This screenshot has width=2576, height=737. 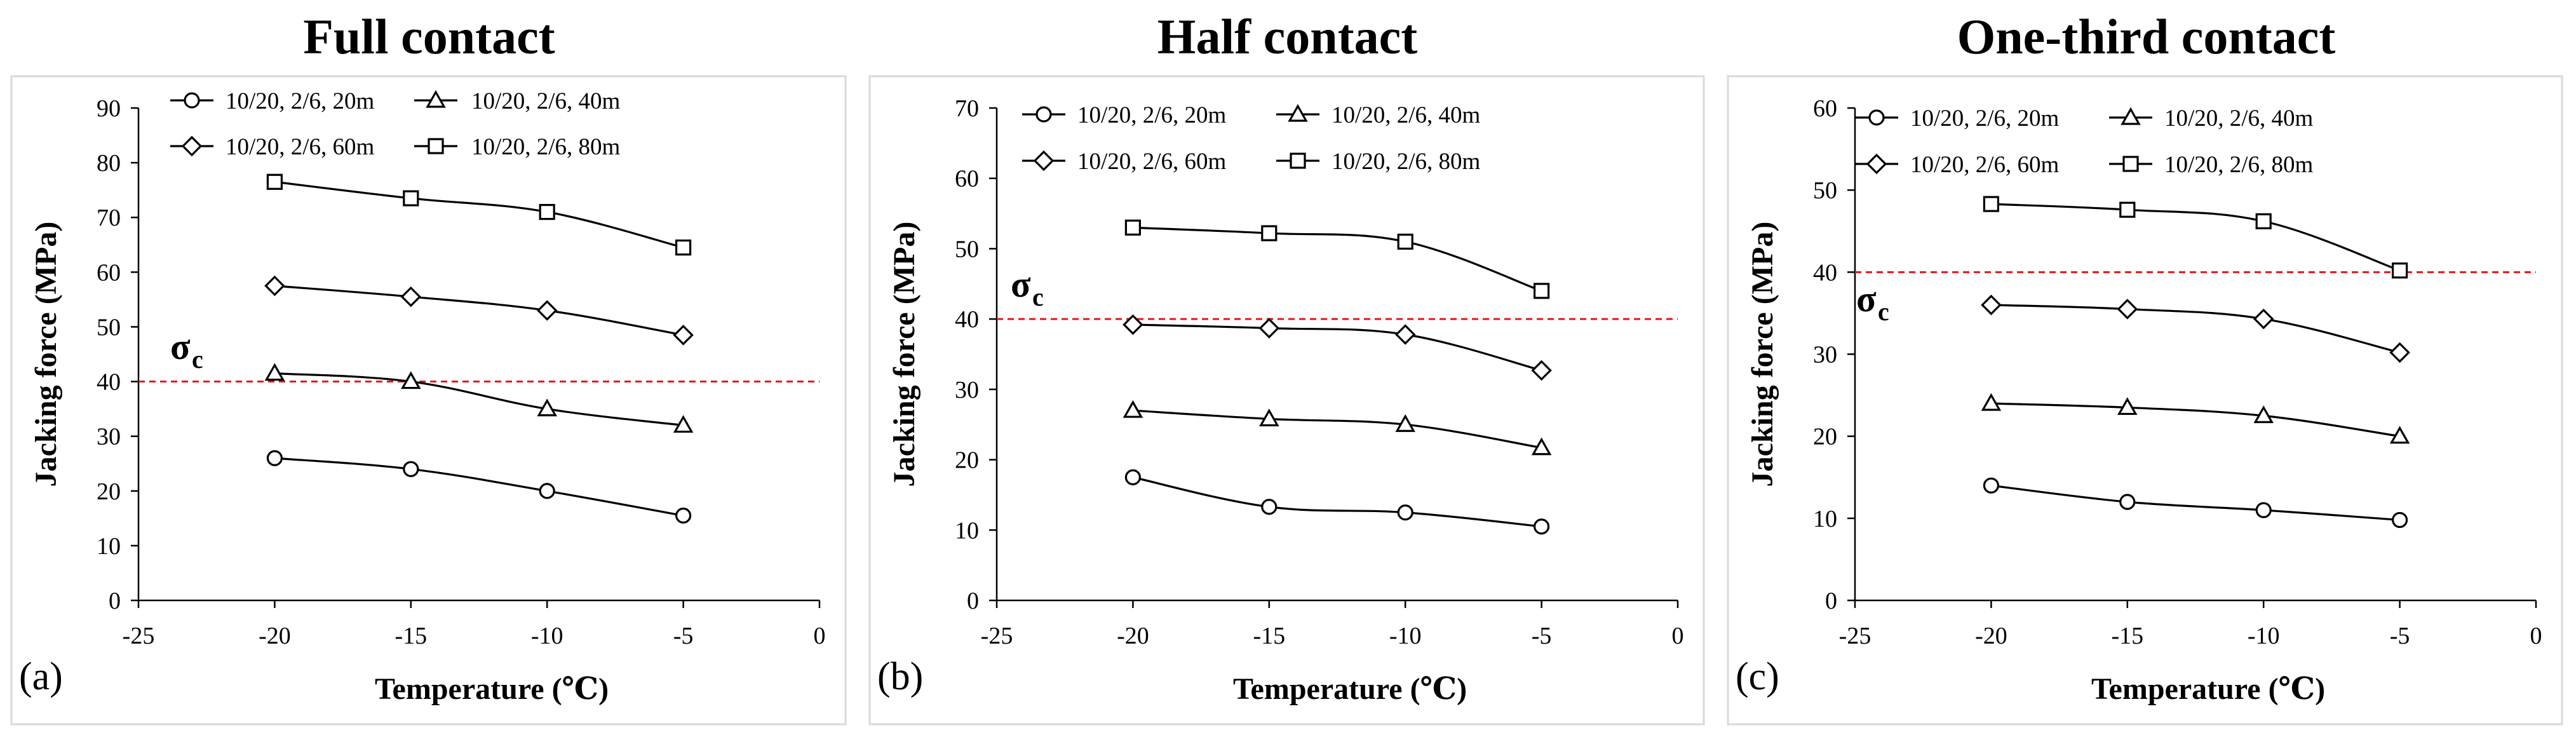 What do you see at coordinates (109, 108) in the screenshot?
I see `y-tick-label: 90` at bounding box center [109, 108].